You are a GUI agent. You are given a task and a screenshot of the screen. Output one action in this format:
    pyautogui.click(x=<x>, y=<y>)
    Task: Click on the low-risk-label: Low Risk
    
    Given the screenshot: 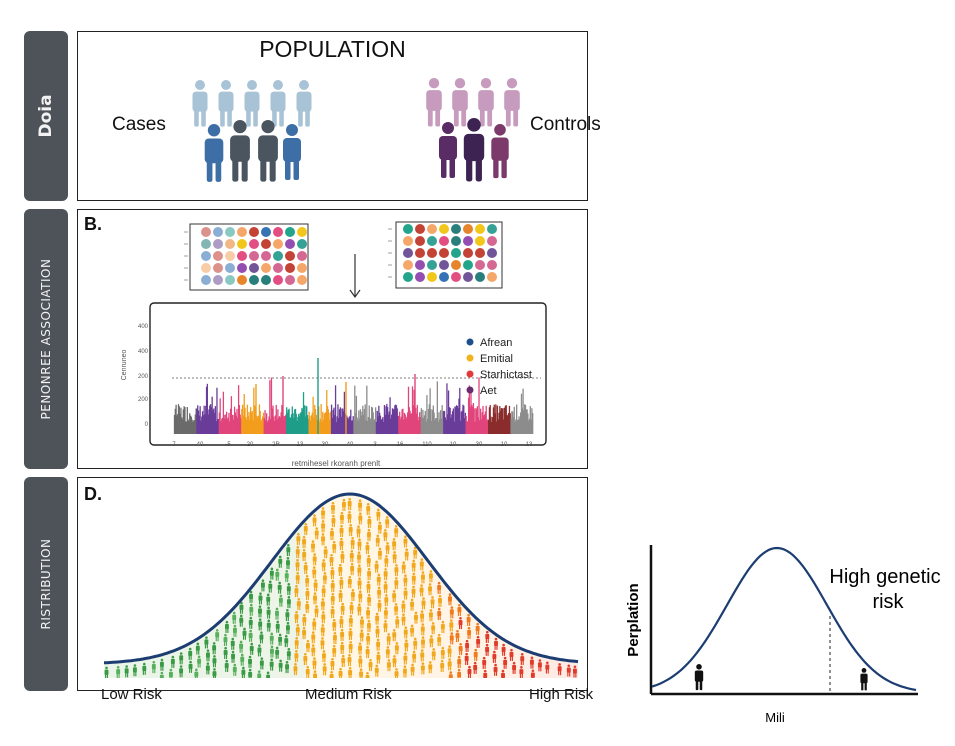 What is the action you would take?
    pyautogui.click(x=131, y=694)
    